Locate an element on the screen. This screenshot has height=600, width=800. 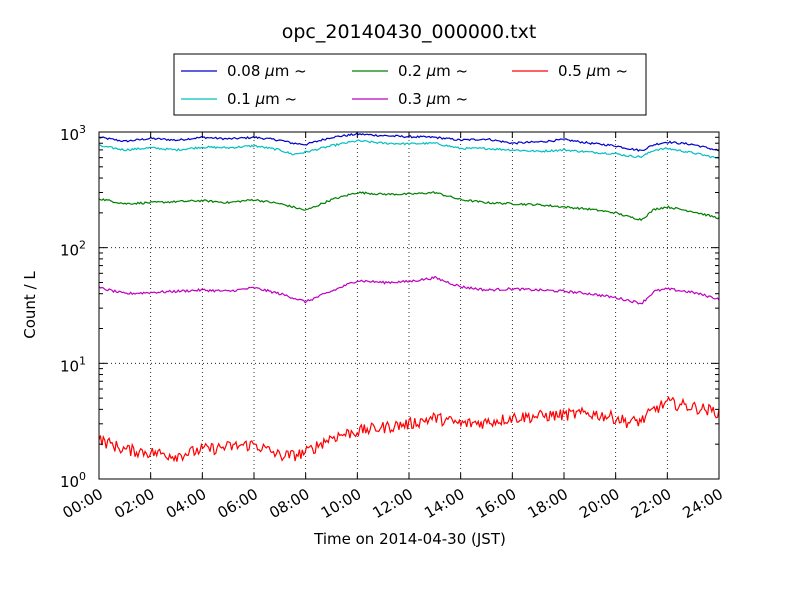
x-tick-label: 14:00 is located at coordinates (444, 503).